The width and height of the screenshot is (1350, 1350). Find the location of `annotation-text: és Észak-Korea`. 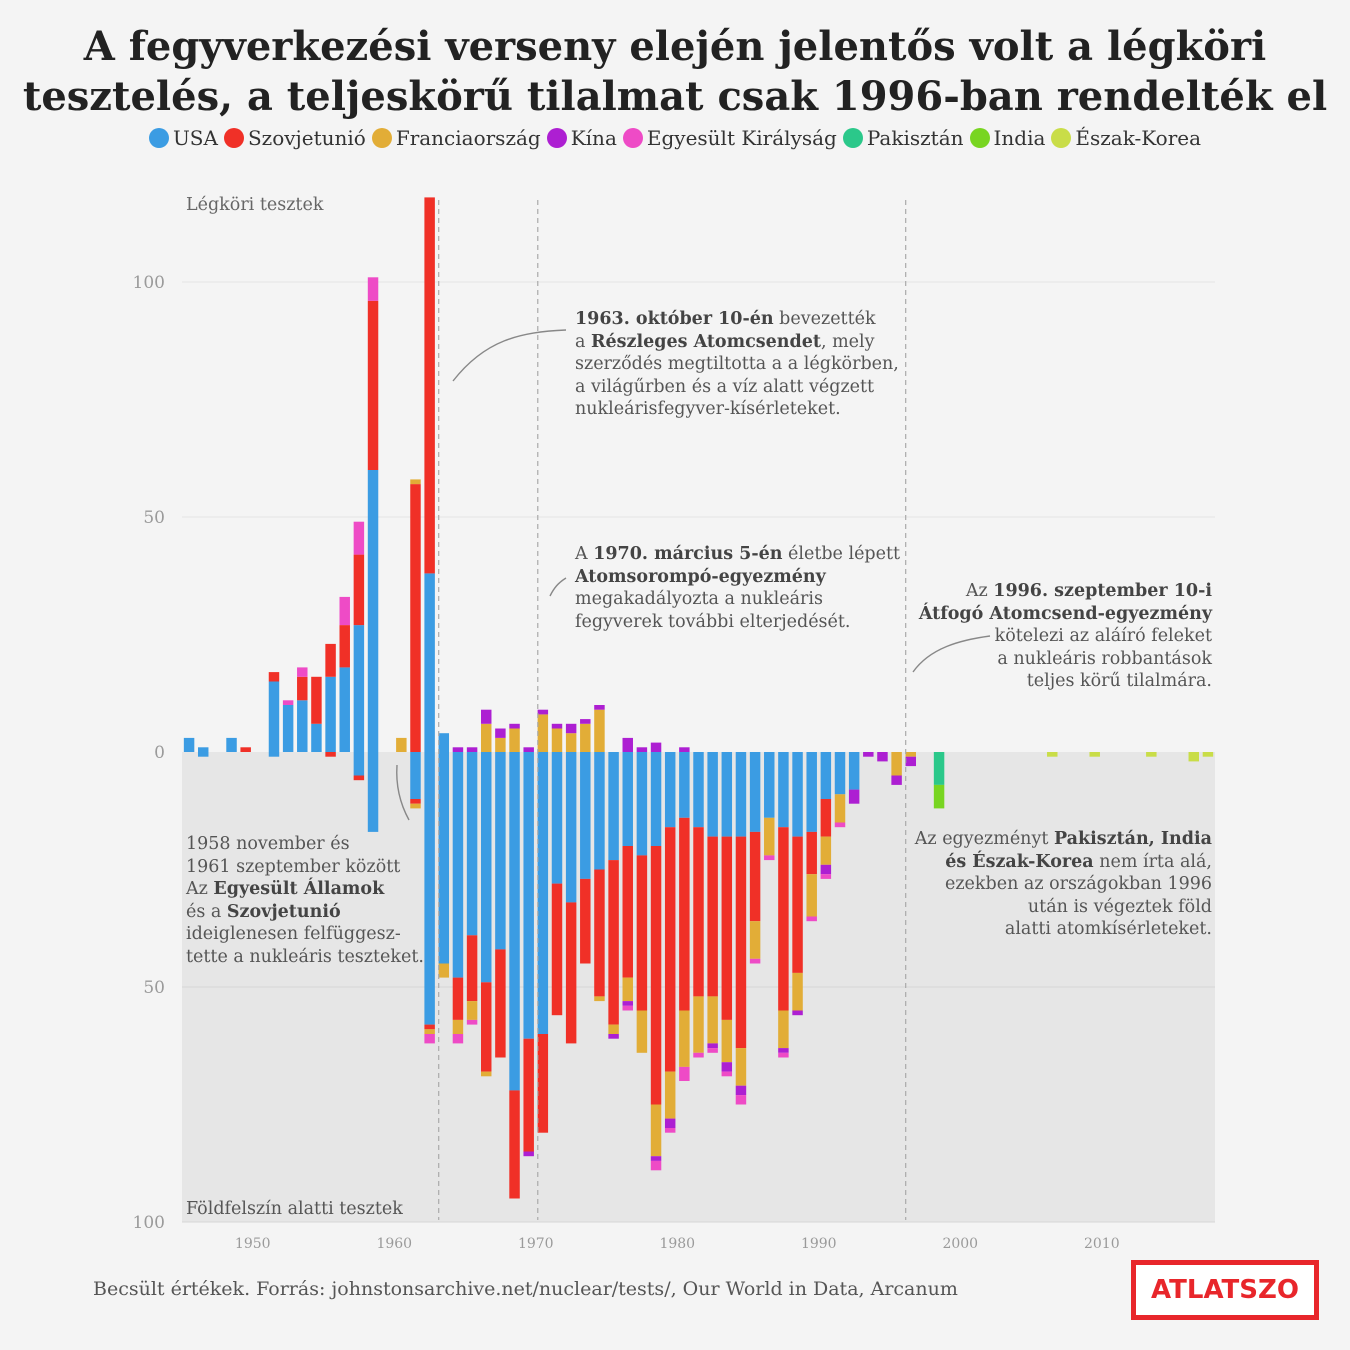

annotation-text: és Észak-Korea is located at coordinates (1019, 861).